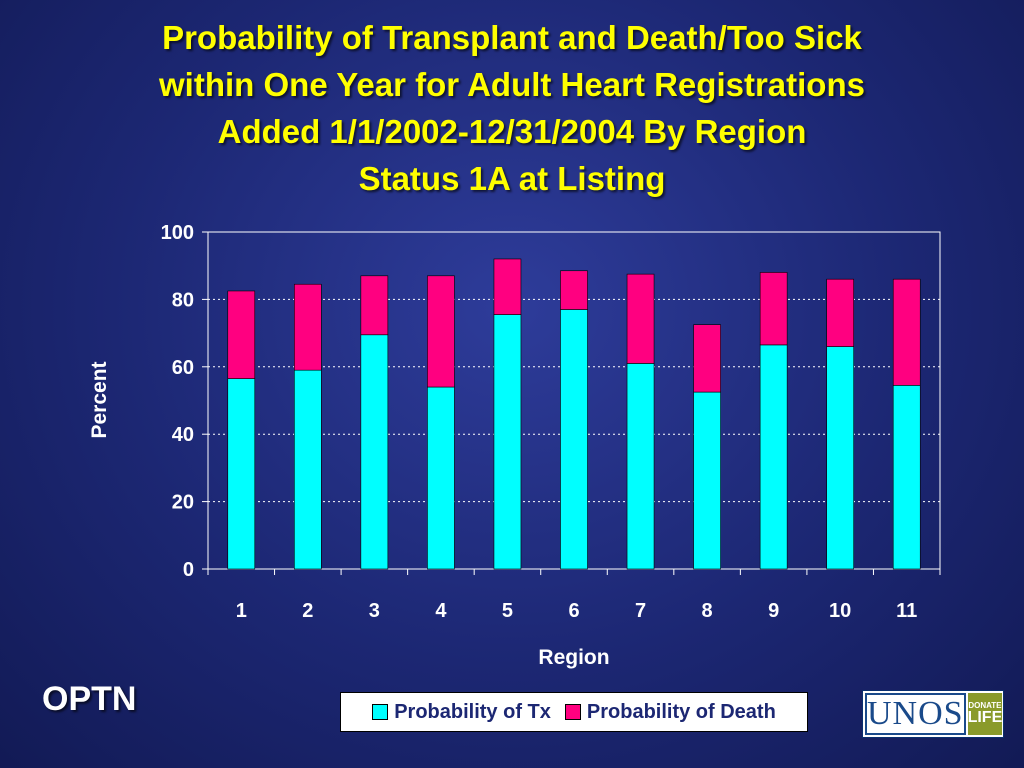 This screenshot has width=1024, height=768. I want to click on x-tick-label: 11, so click(906, 611).